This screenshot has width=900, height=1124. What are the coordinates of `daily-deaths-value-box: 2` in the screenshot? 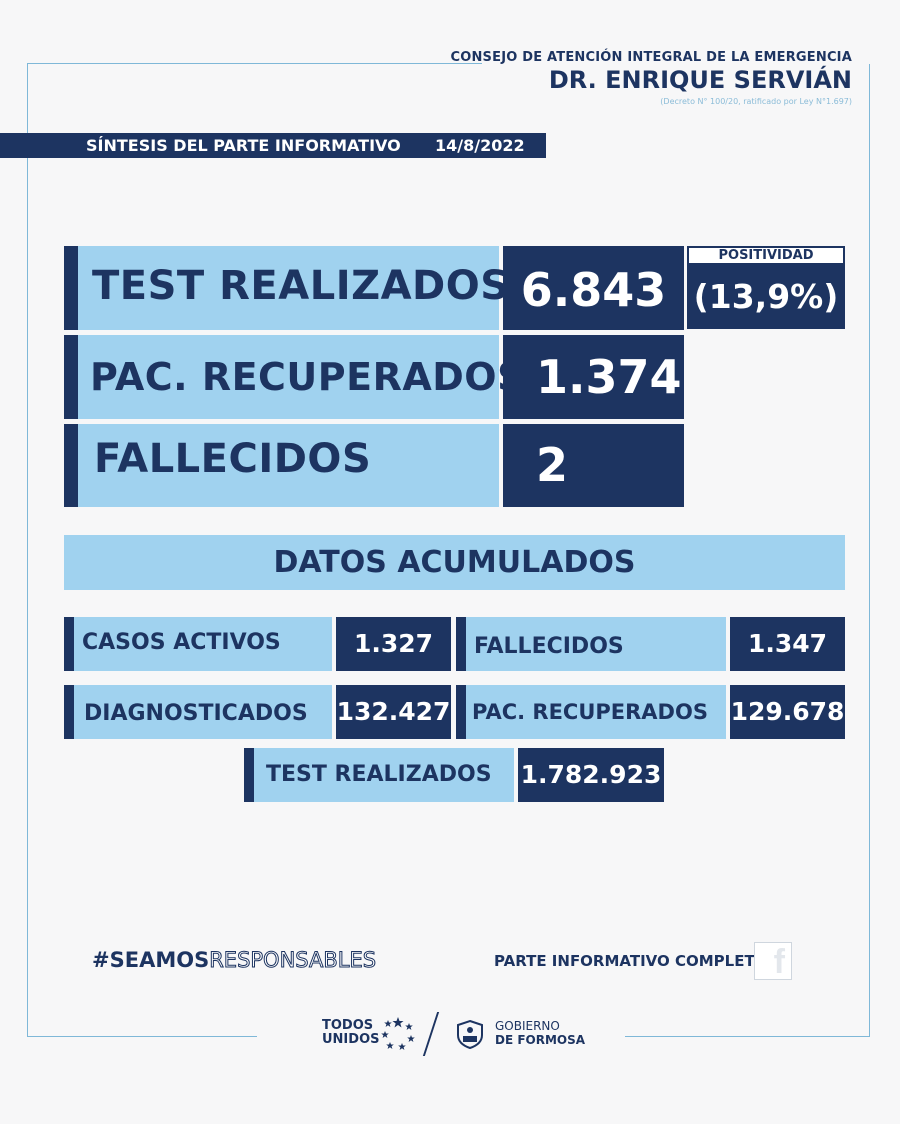 It's located at (593, 465).